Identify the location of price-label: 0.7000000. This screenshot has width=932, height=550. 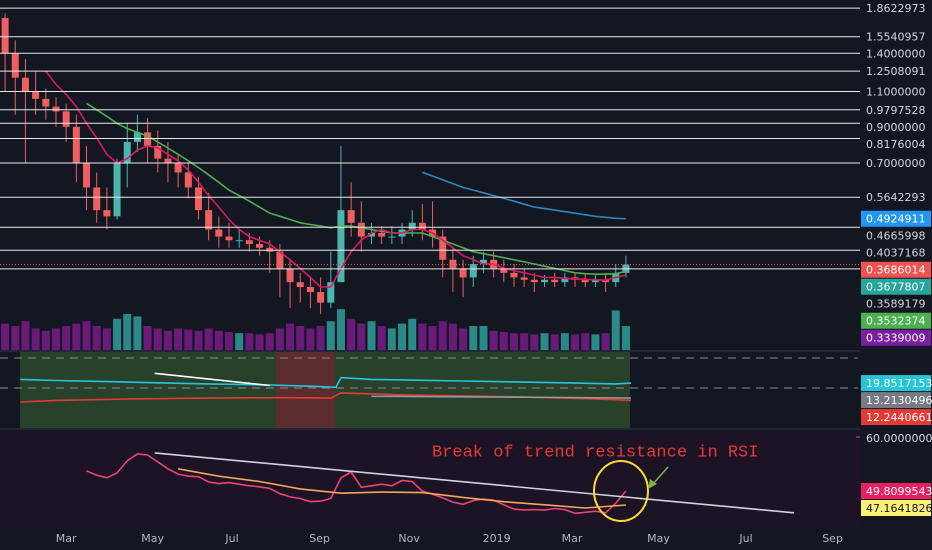
(896, 163).